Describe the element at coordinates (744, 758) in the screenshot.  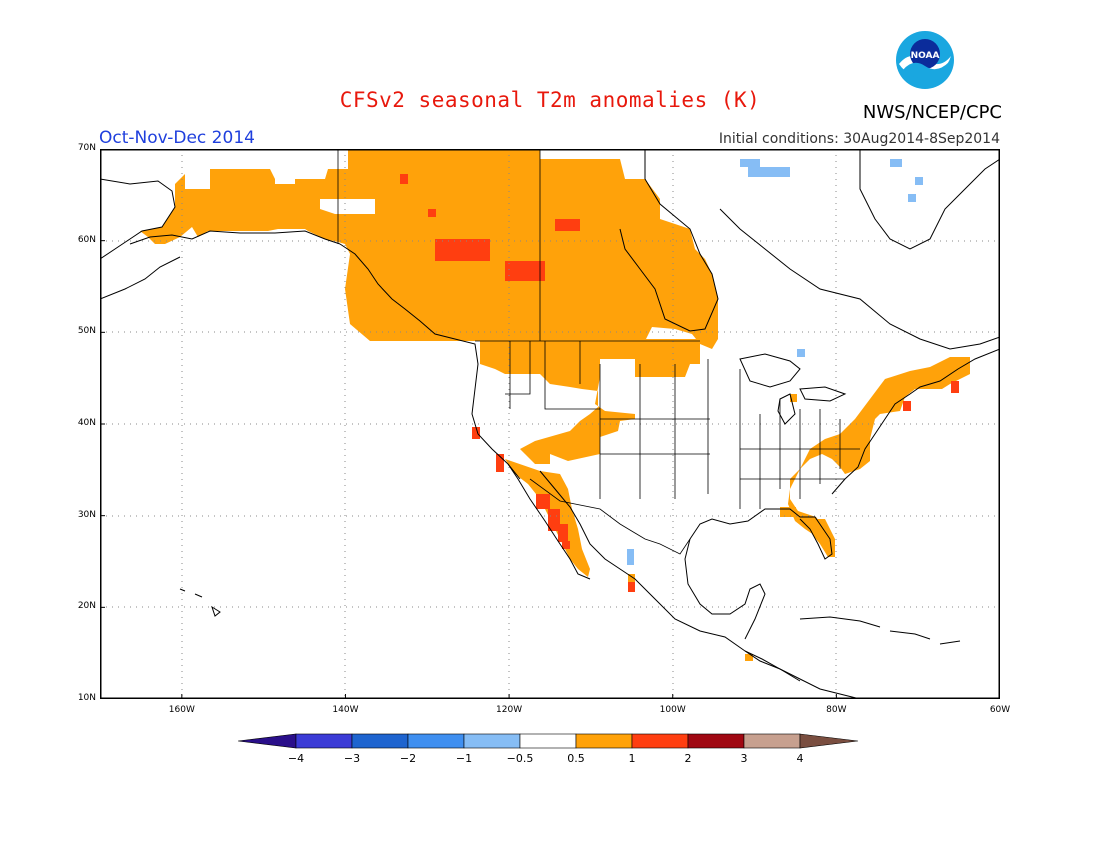
I see `colorbar-label: 3` at that location.